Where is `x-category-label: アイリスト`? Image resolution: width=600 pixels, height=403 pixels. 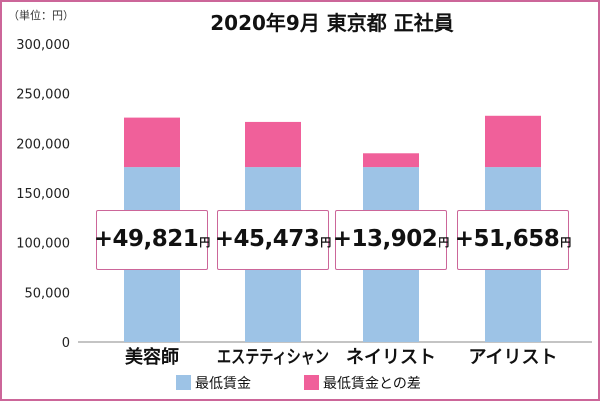
x-category-label: アイリスト is located at coordinates (512, 357).